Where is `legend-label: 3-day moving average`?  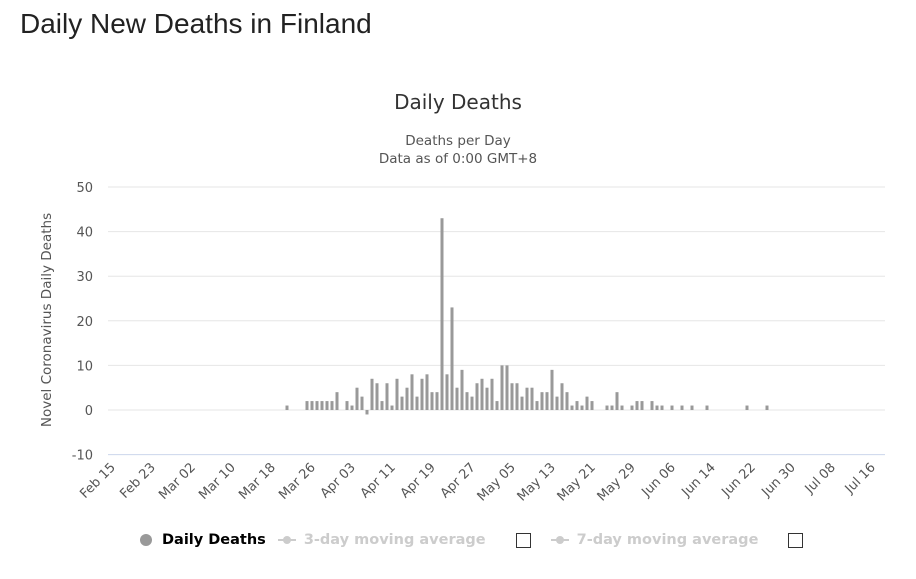 legend-label: 3-day moving average is located at coordinates (394, 540).